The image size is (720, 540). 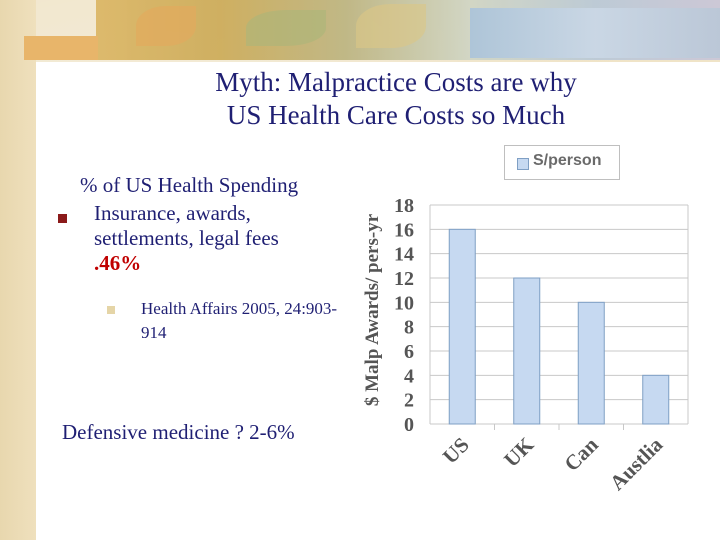 I want to click on y-axis-label: $ Malp Awards/ pers-yr, so click(x=372, y=309).